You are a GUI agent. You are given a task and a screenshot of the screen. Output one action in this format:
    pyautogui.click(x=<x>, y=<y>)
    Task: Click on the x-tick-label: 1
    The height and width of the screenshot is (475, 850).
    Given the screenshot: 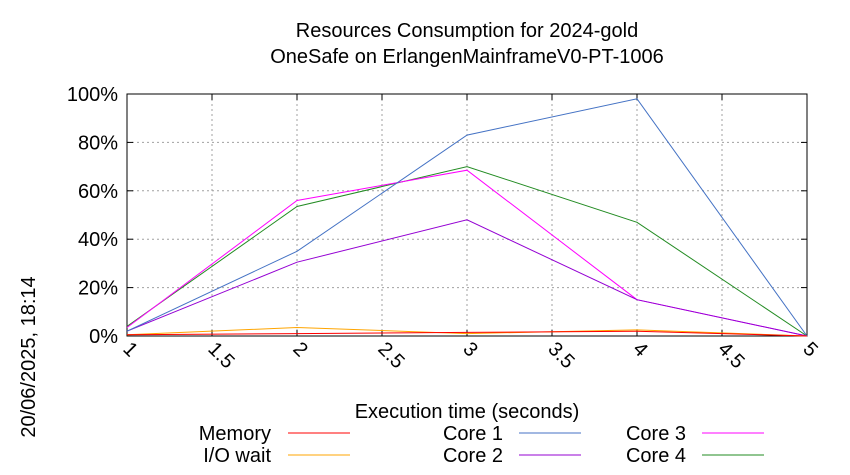 What is the action you would take?
    pyautogui.click(x=129, y=349)
    